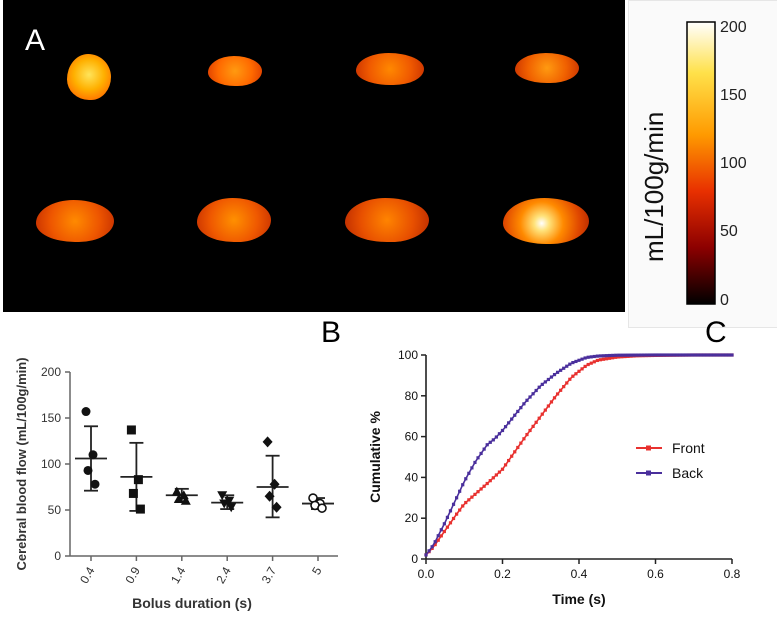 This screenshot has height=623, width=777. What do you see at coordinates (21, 463) in the screenshot?
I see `y-axis-title: Cerebral blood flow (mL/100g/min)` at bounding box center [21, 463].